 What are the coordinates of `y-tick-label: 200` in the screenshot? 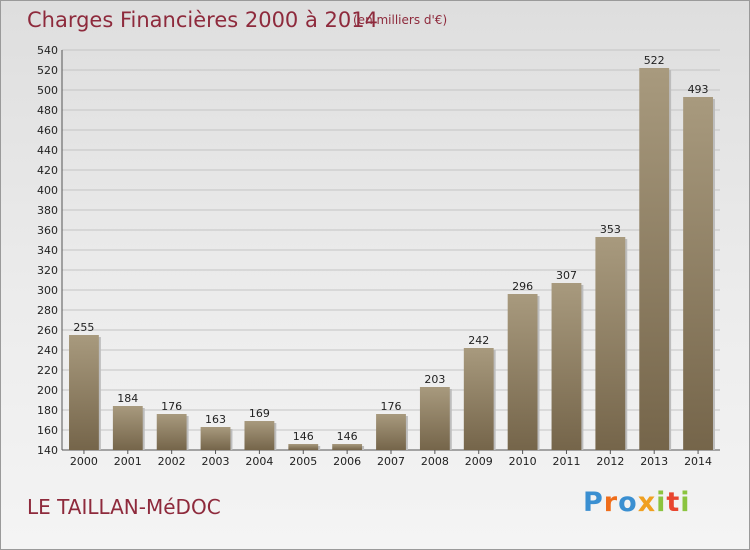 It's located at (47, 390).